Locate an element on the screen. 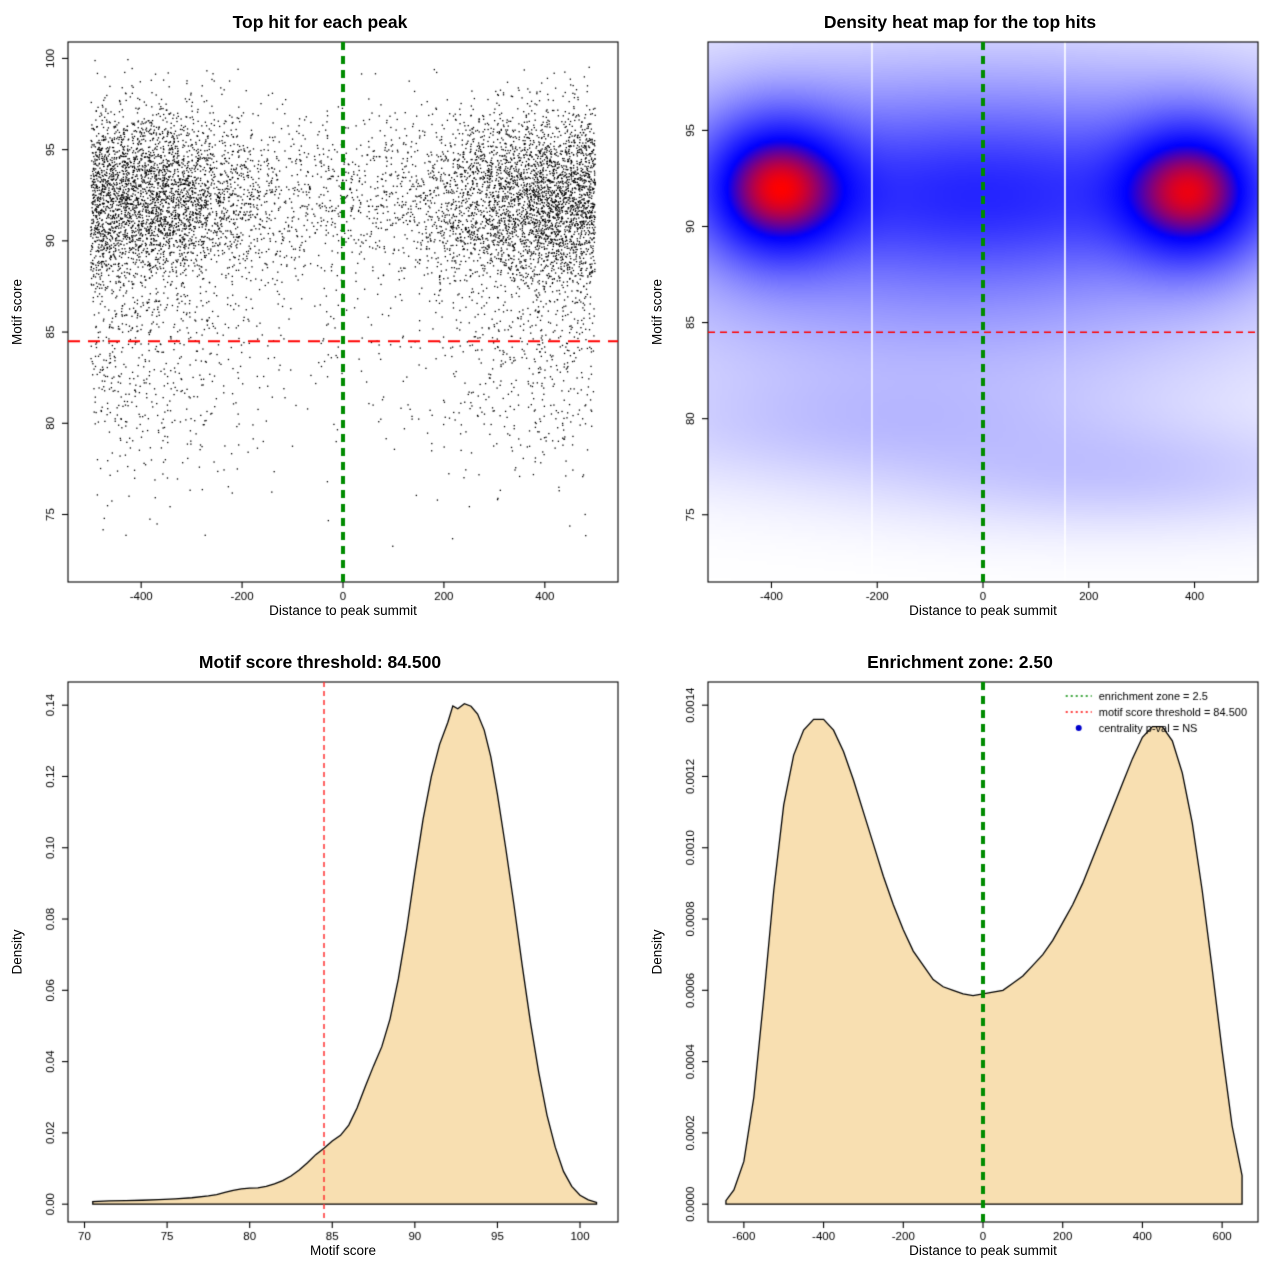 The height and width of the screenshot is (1280, 1280). chart-title: Enrichment zone: 2.50 is located at coordinates (960, 662).